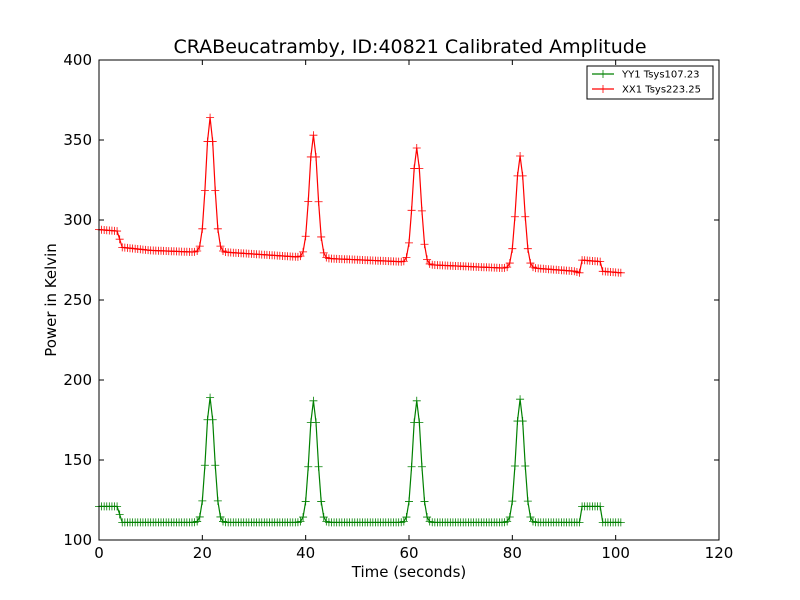  What do you see at coordinates (77, 460) in the screenshot?
I see `y-tick-label: 150` at bounding box center [77, 460].